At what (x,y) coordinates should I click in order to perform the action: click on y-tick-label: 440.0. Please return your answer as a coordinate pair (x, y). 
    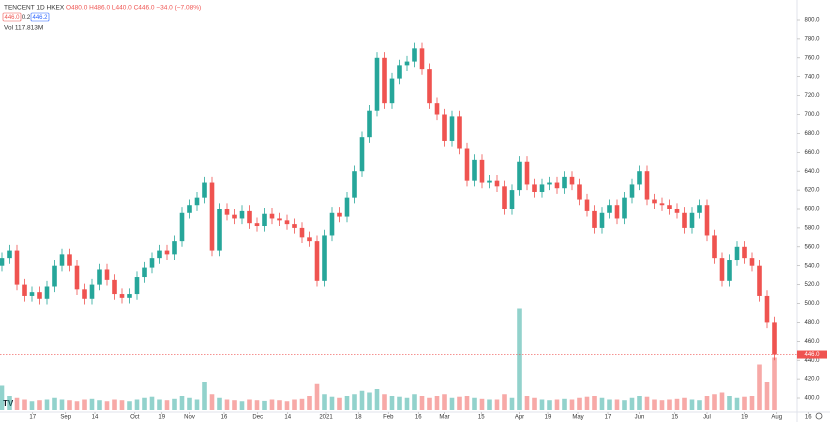
    Looking at the image, I should click on (812, 361).